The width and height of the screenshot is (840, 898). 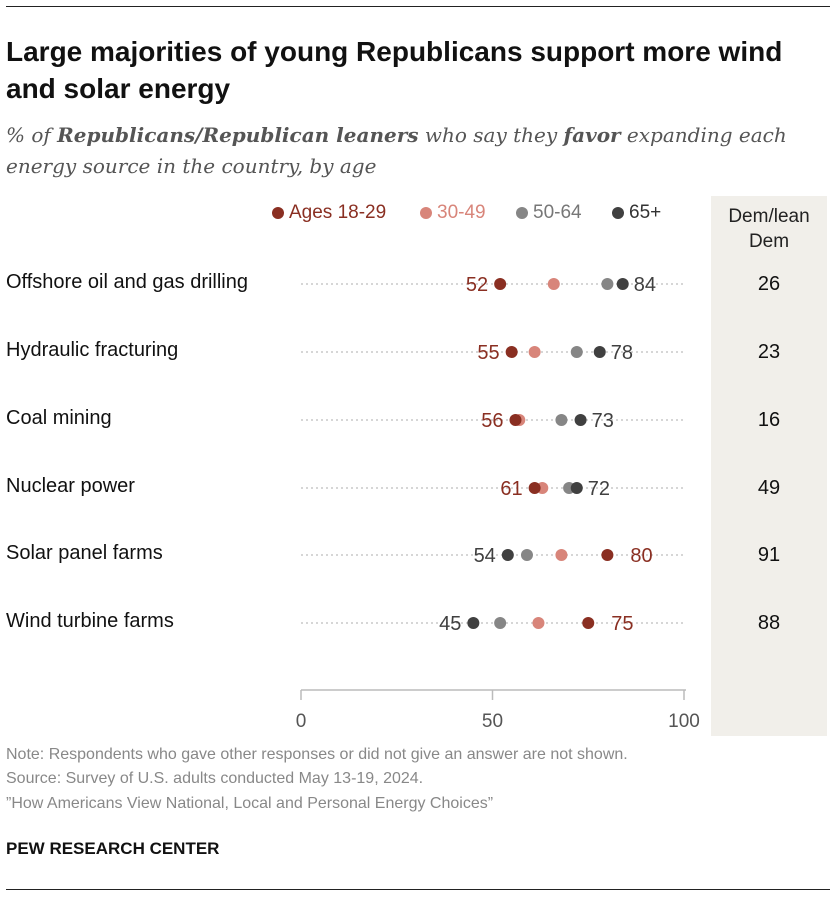 What do you see at coordinates (769, 284) in the screenshot?
I see `dem-value: 26` at bounding box center [769, 284].